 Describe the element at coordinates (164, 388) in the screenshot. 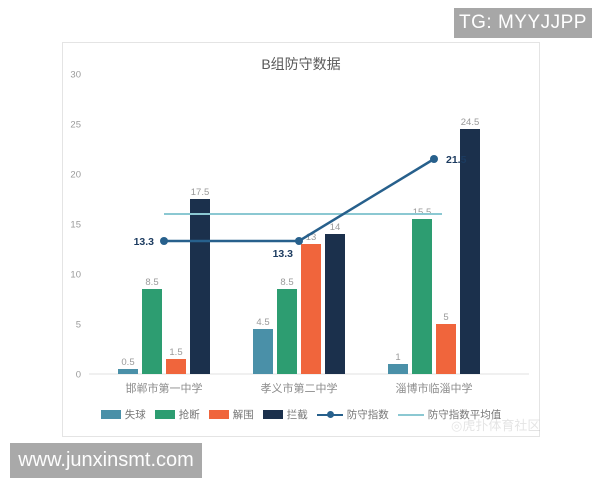

I see `category-label: 邯郸市第一中学` at that location.